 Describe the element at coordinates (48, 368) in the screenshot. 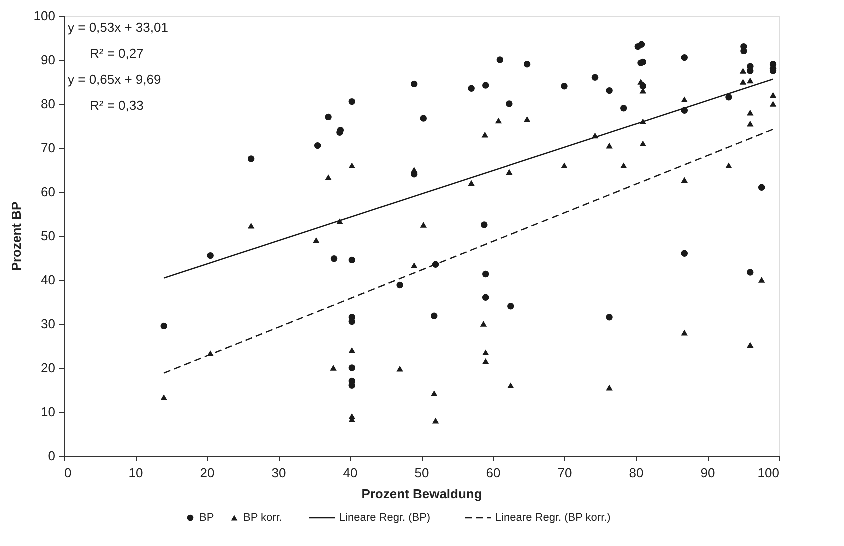

I see `y-tick-label: 20` at that location.